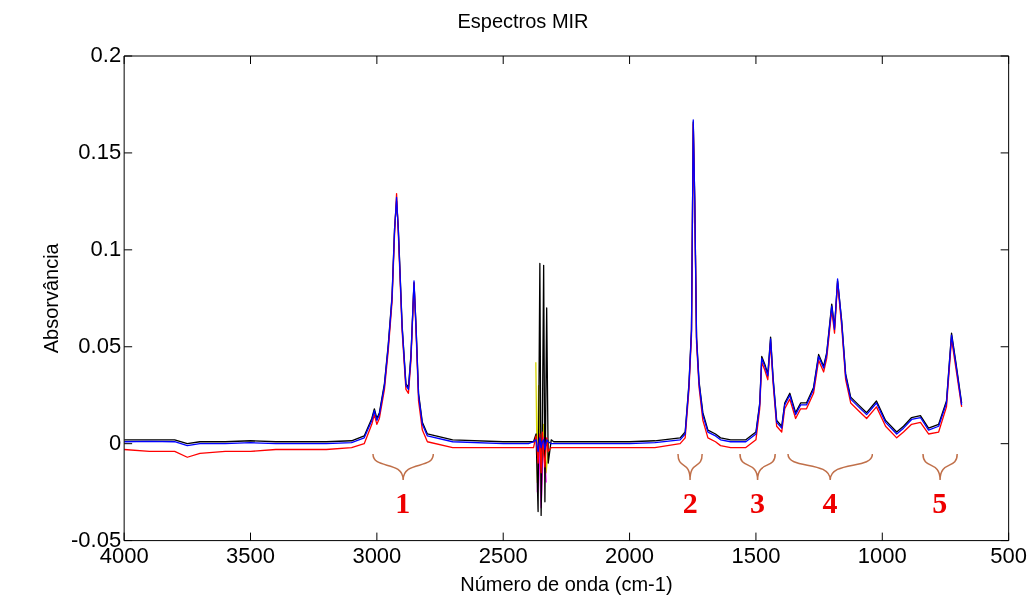 The height and width of the screenshot is (597, 1030). Describe the element at coordinates (882, 555) in the screenshot. I see `x-tick-label: 1000` at that location.